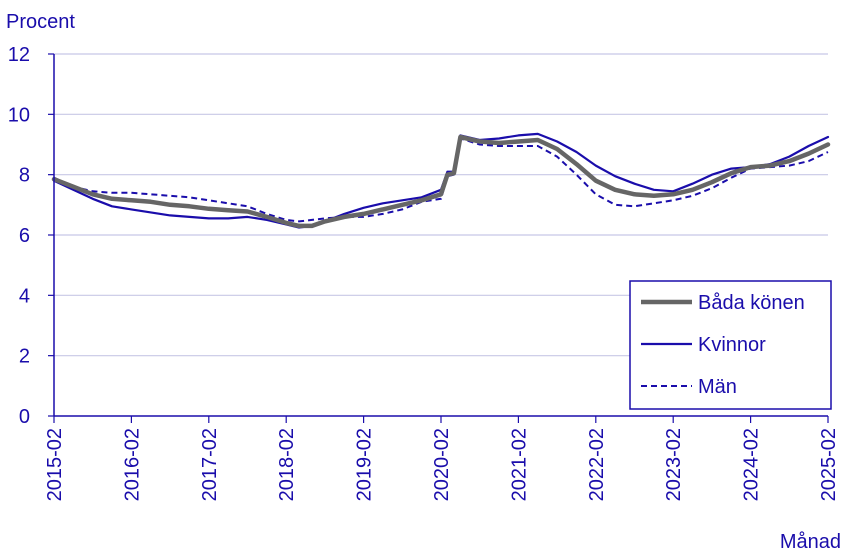 This screenshot has width=850, height=557. Describe the element at coordinates (829, 464) in the screenshot. I see `x-tick-label: 2025-02` at that location.